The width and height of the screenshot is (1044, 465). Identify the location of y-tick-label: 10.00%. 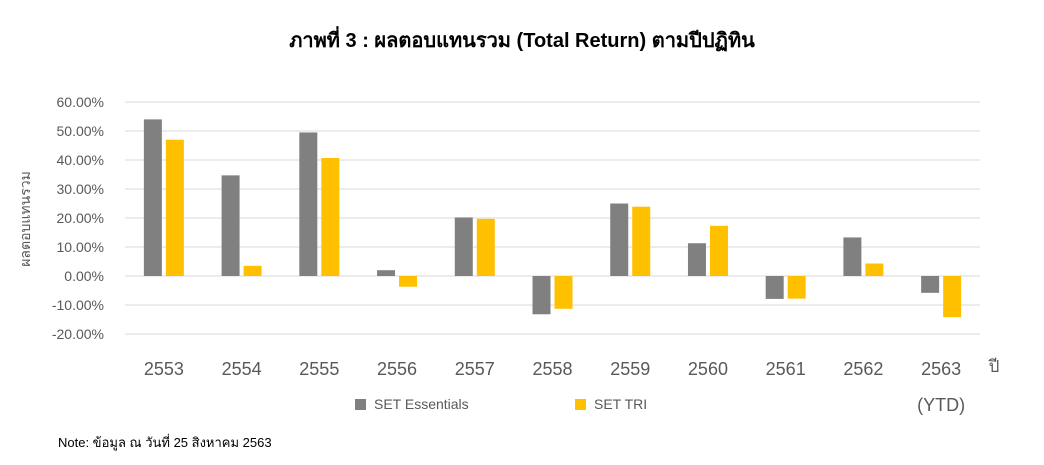
(80, 247).